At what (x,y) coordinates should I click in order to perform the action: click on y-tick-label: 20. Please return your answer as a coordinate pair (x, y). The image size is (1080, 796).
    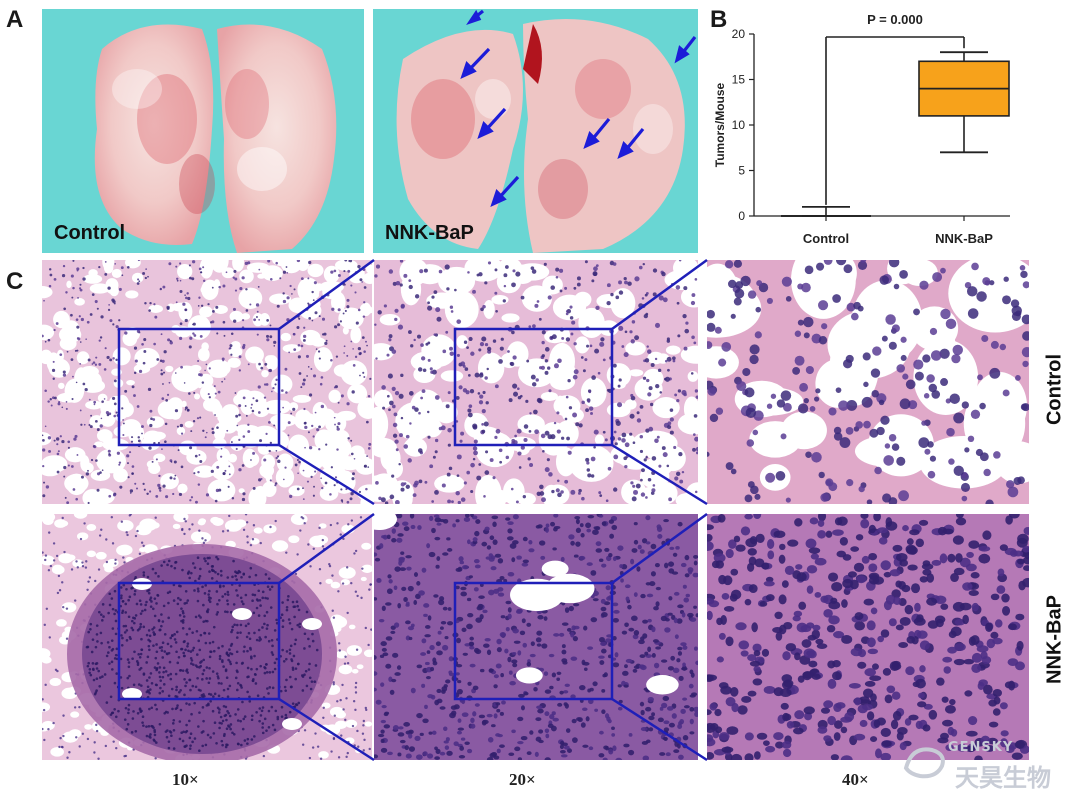
    Looking at the image, I should click on (739, 34).